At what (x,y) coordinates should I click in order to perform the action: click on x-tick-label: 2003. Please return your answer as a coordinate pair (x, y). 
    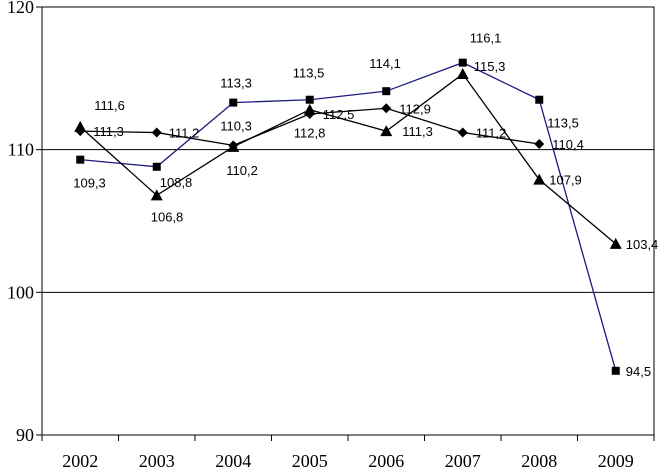
    Looking at the image, I should click on (157, 461).